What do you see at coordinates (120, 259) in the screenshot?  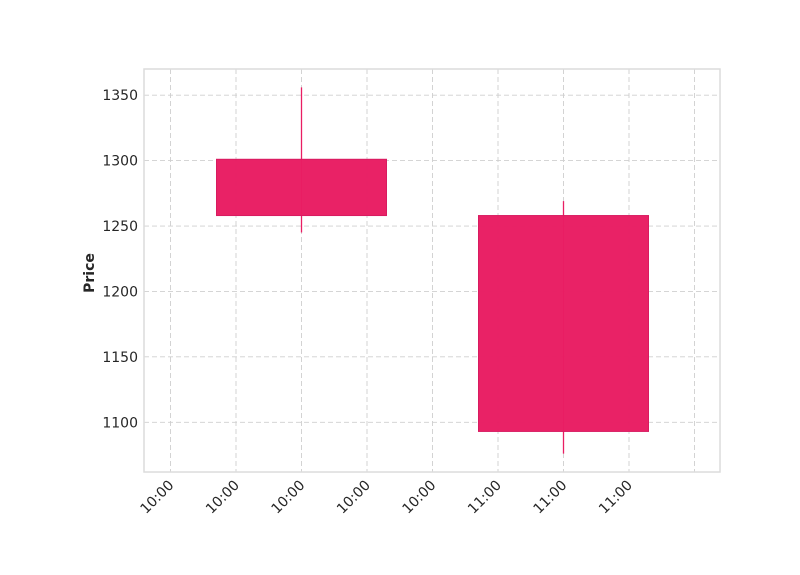 I see `y-axis-ticks: 1100 1150 1200 1250 1300 1350` at bounding box center [120, 259].